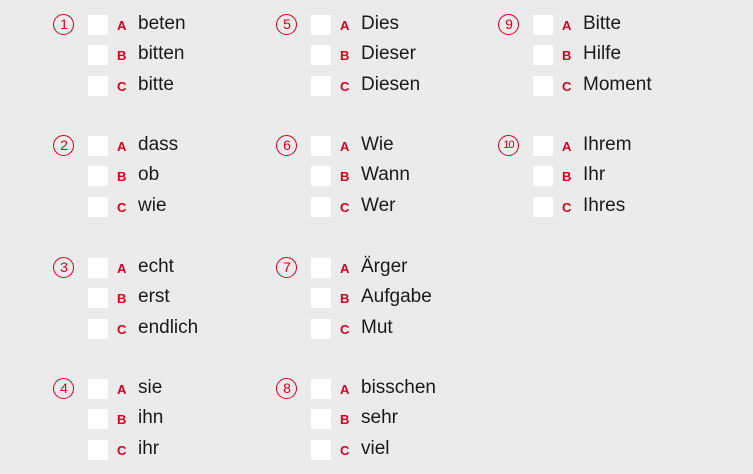 This screenshot has height=474, width=753. What do you see at coordinates (149, 175) in the screenshot?
I see `option-text: ob` at bounding box center [149, 175].